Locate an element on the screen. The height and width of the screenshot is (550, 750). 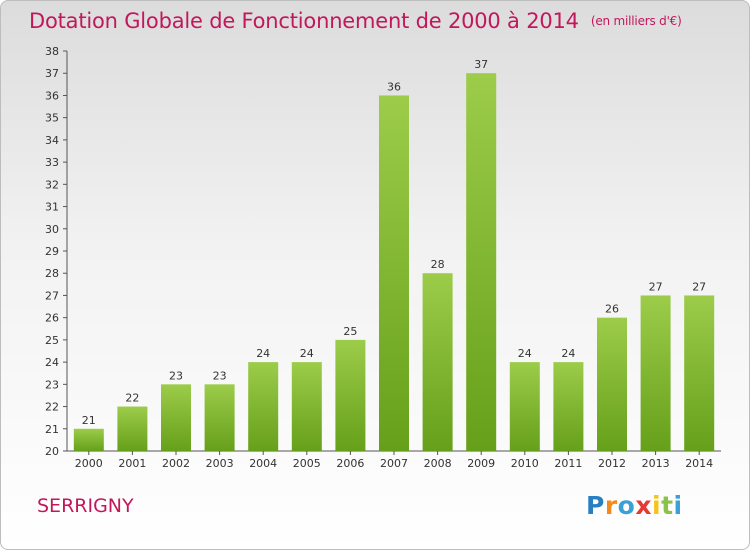
data-label-2009: 37 is located at coordinates (481, 64).